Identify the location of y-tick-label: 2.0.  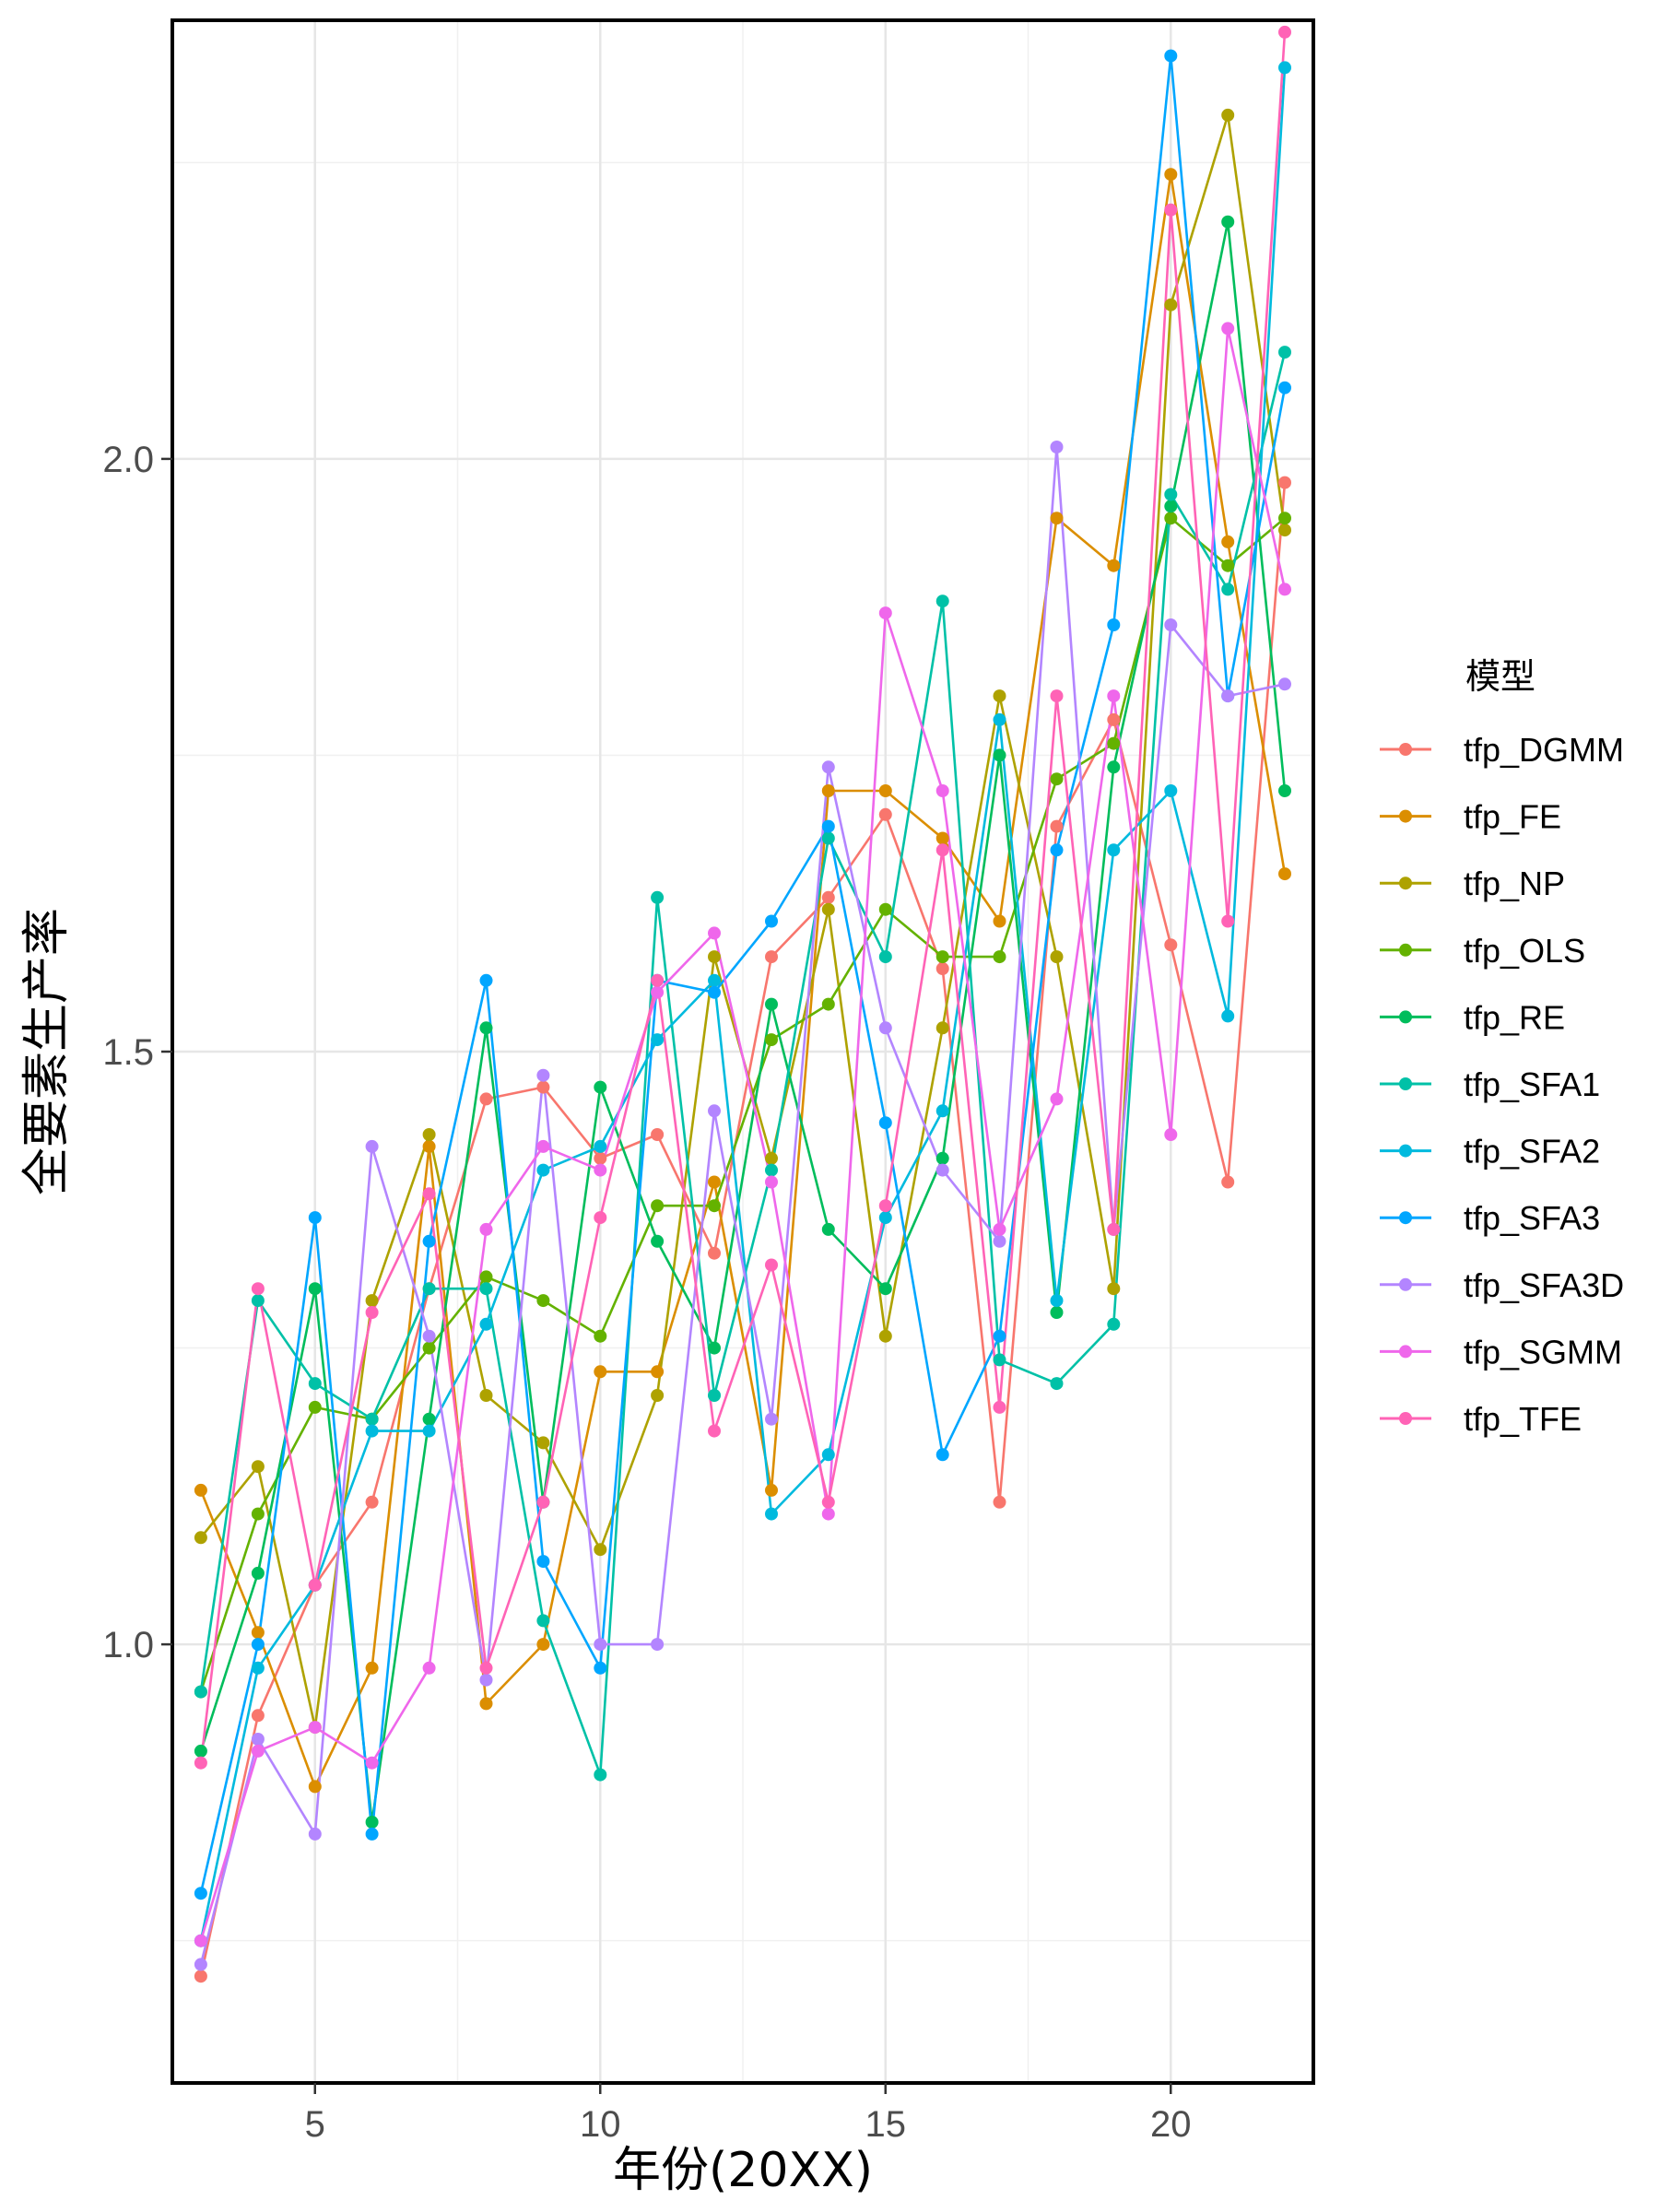
(128, 460).